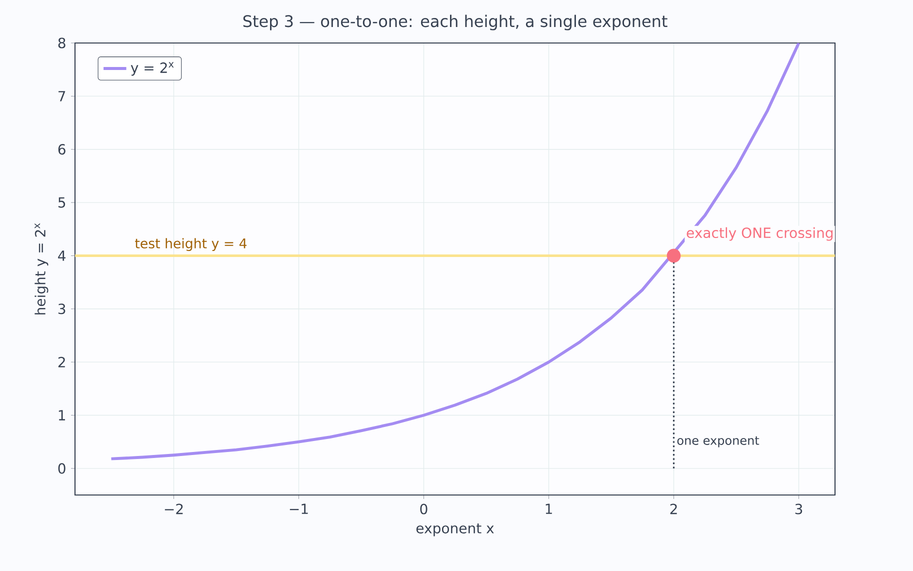 The width and height of the screenshot is (913, 571). I want to click on chart-title: Step 3 — one-to-one: each height, a single exponent, so click(455, 22).